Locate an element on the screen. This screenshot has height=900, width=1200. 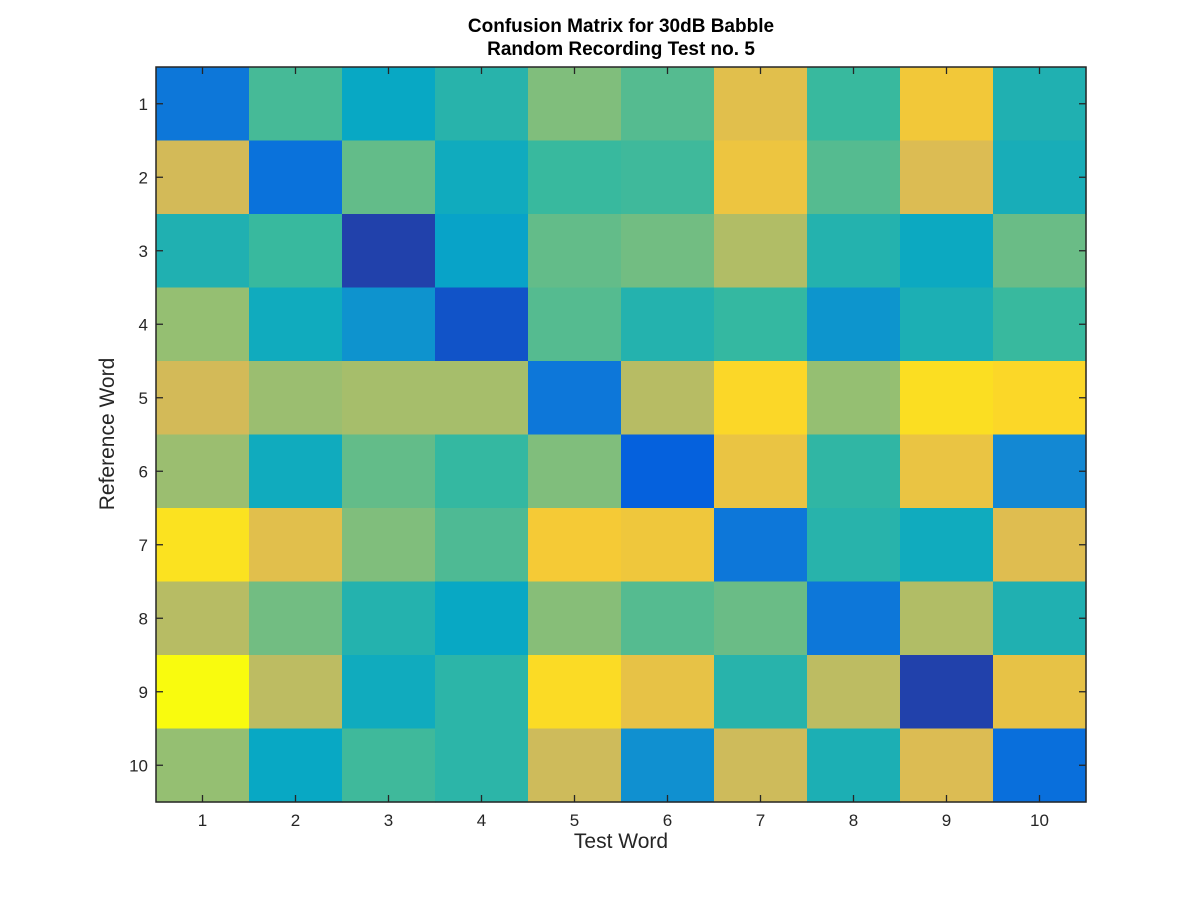
heatmap-cell-r10-c8 is located at coordinates (854, 765).